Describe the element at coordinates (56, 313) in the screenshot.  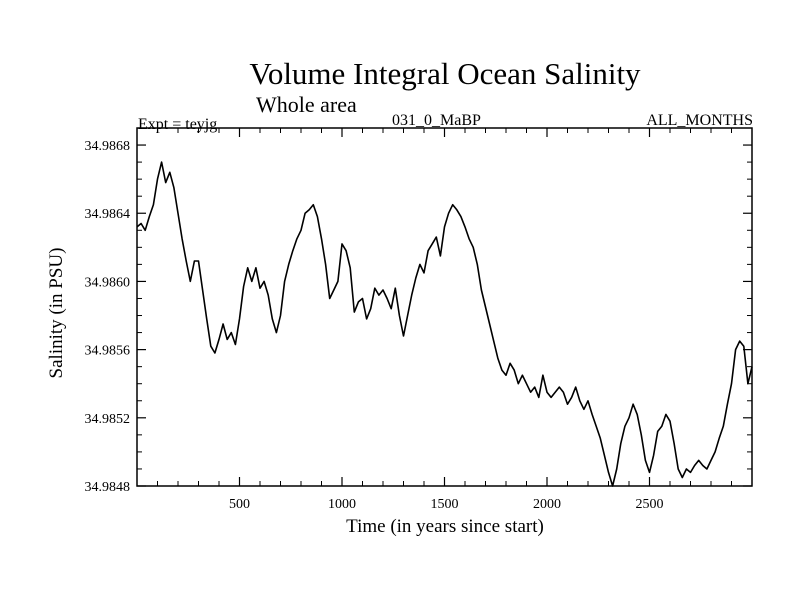
I see `y-axis-label: Salinity (in PSU)` at that location.